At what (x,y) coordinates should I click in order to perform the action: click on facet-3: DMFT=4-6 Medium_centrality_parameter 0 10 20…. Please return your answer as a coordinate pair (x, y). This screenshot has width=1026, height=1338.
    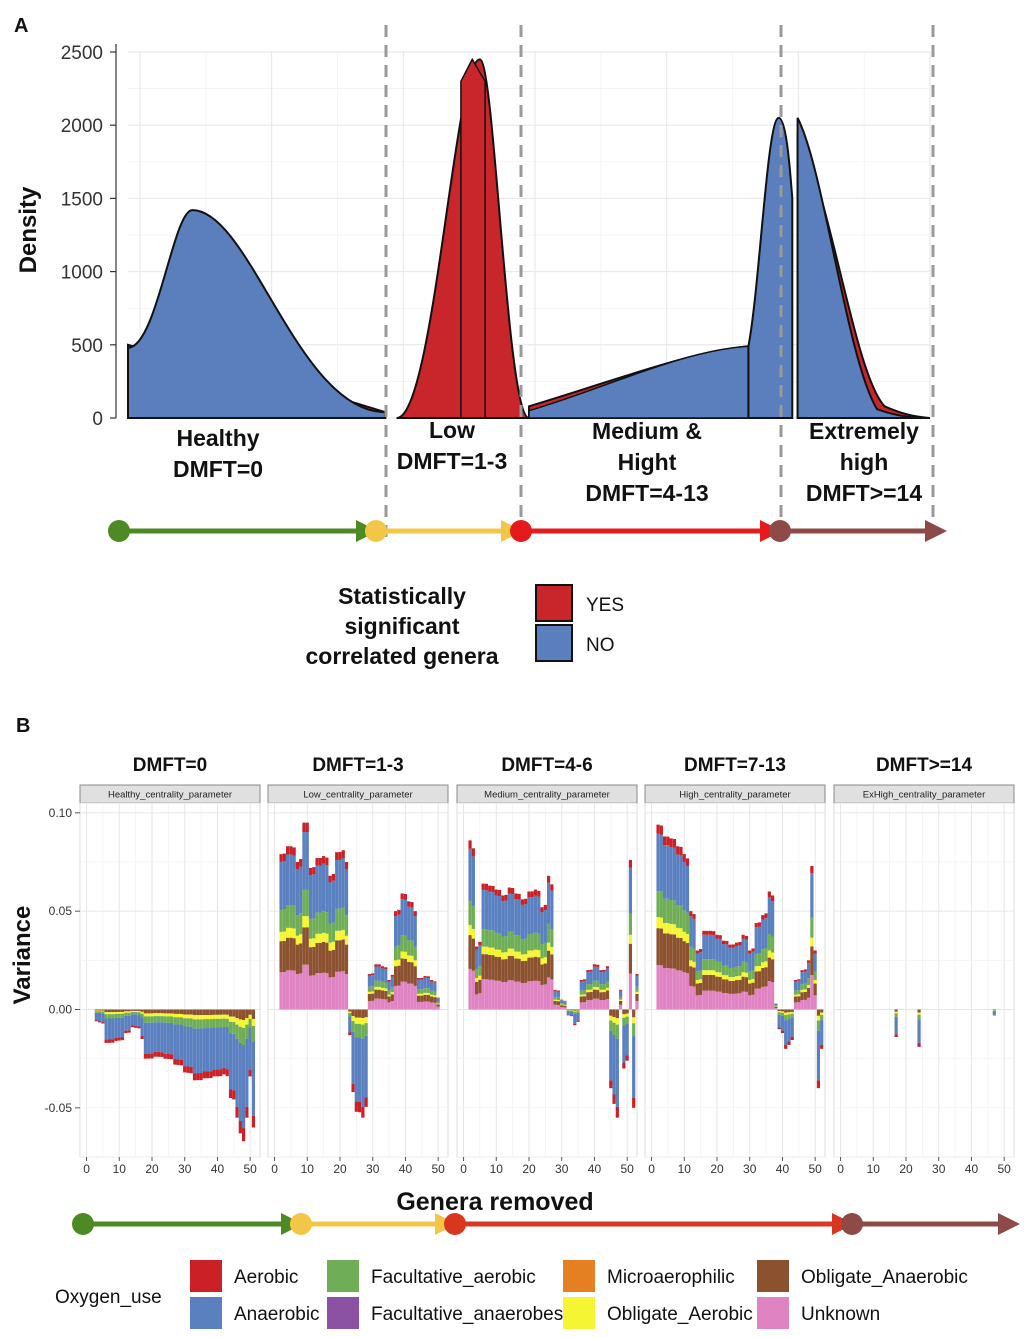
    Looking at the image, I should click on (547, 965).